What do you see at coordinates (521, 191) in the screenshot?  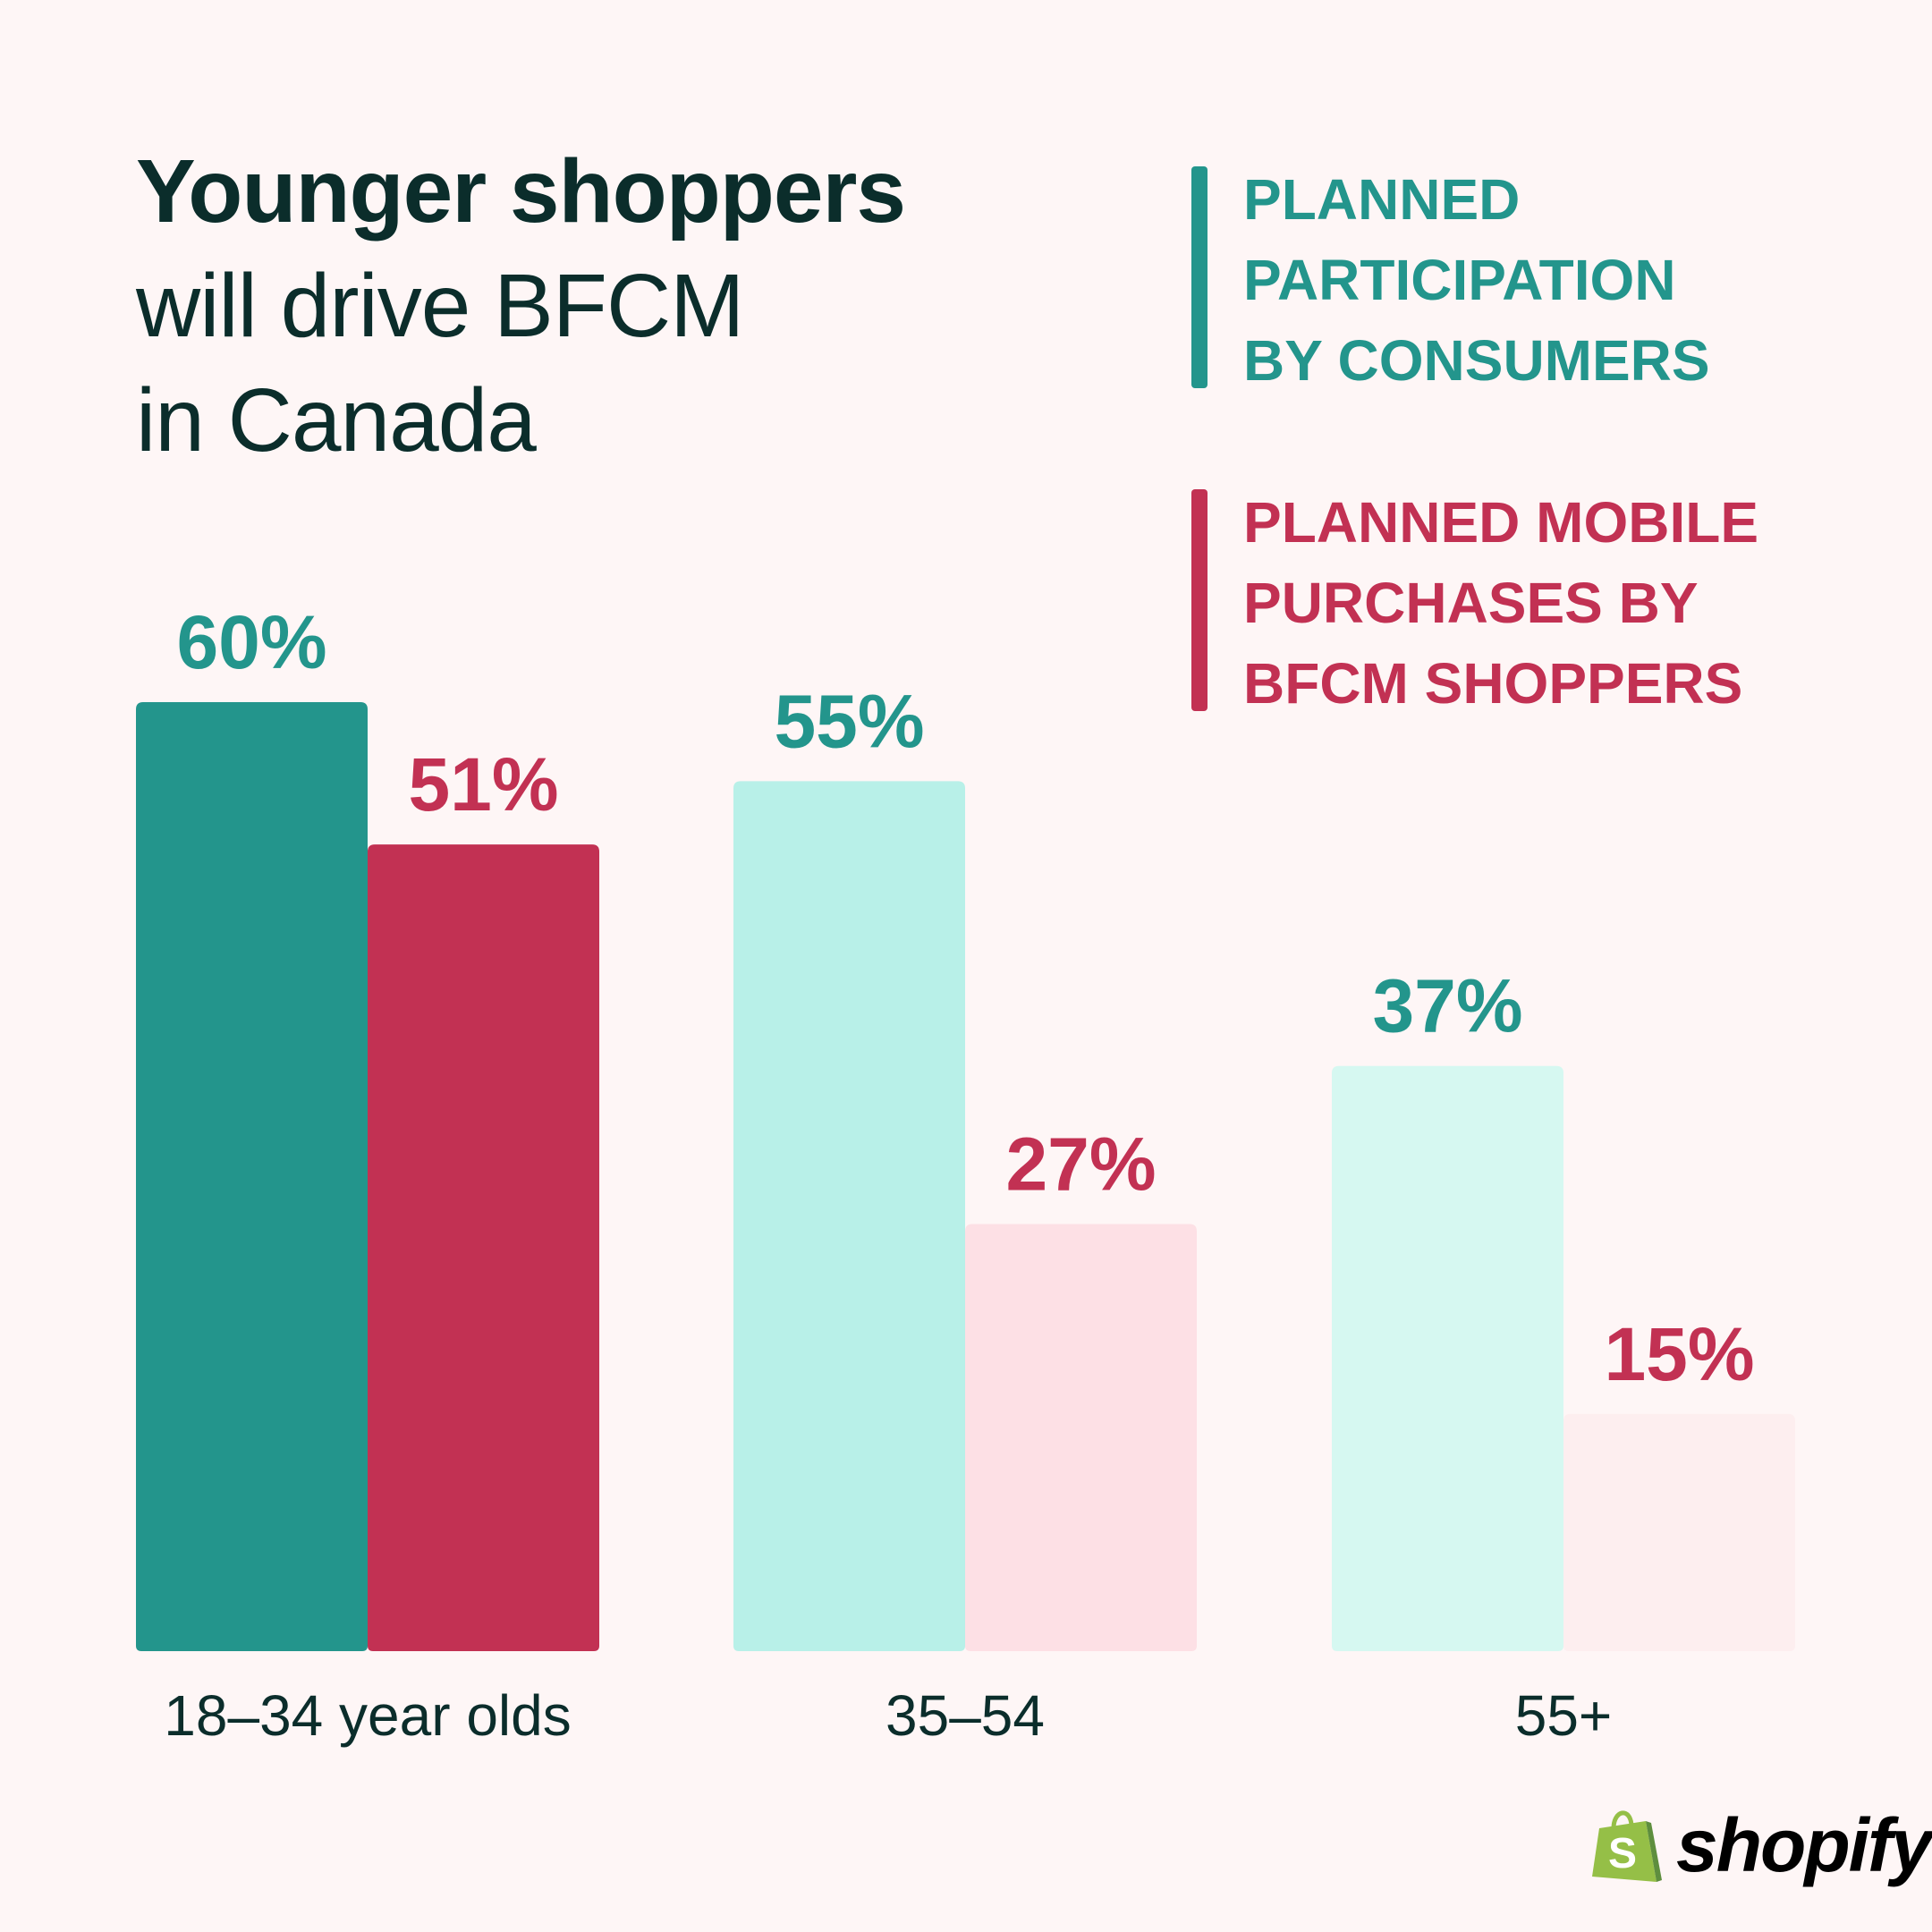 I see `title-bold: Younger shoppers` at bounding box center [521, 191].